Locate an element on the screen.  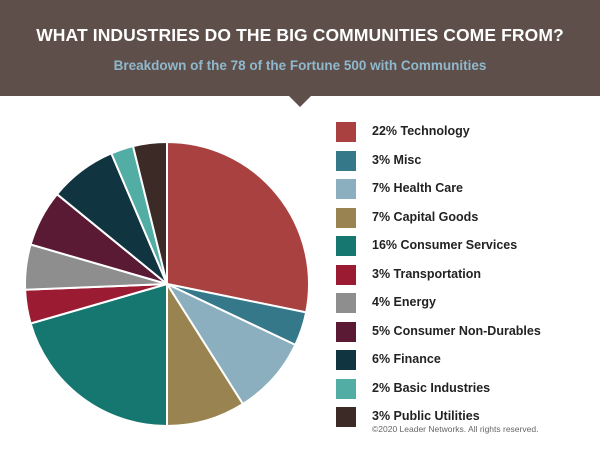
legend-label: 22% Technology is located at coordinates (421, 131).